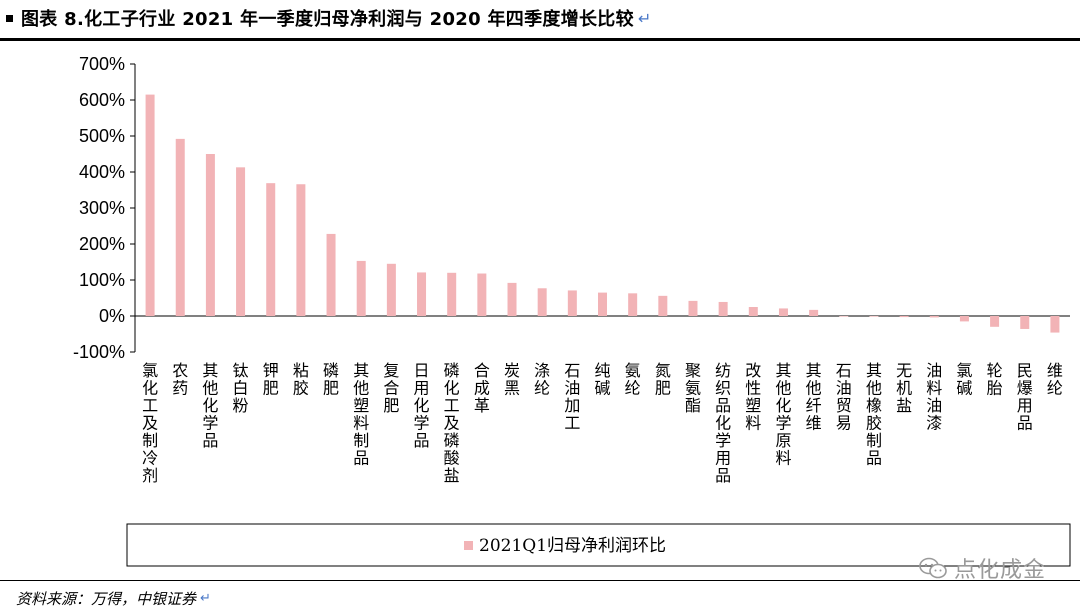 The width and height of the screenshot is (1080, 613). What do you see at coordinates (933, 568) in the screenshot?
I see `wechat-icon` at bounding box center [933, 568].